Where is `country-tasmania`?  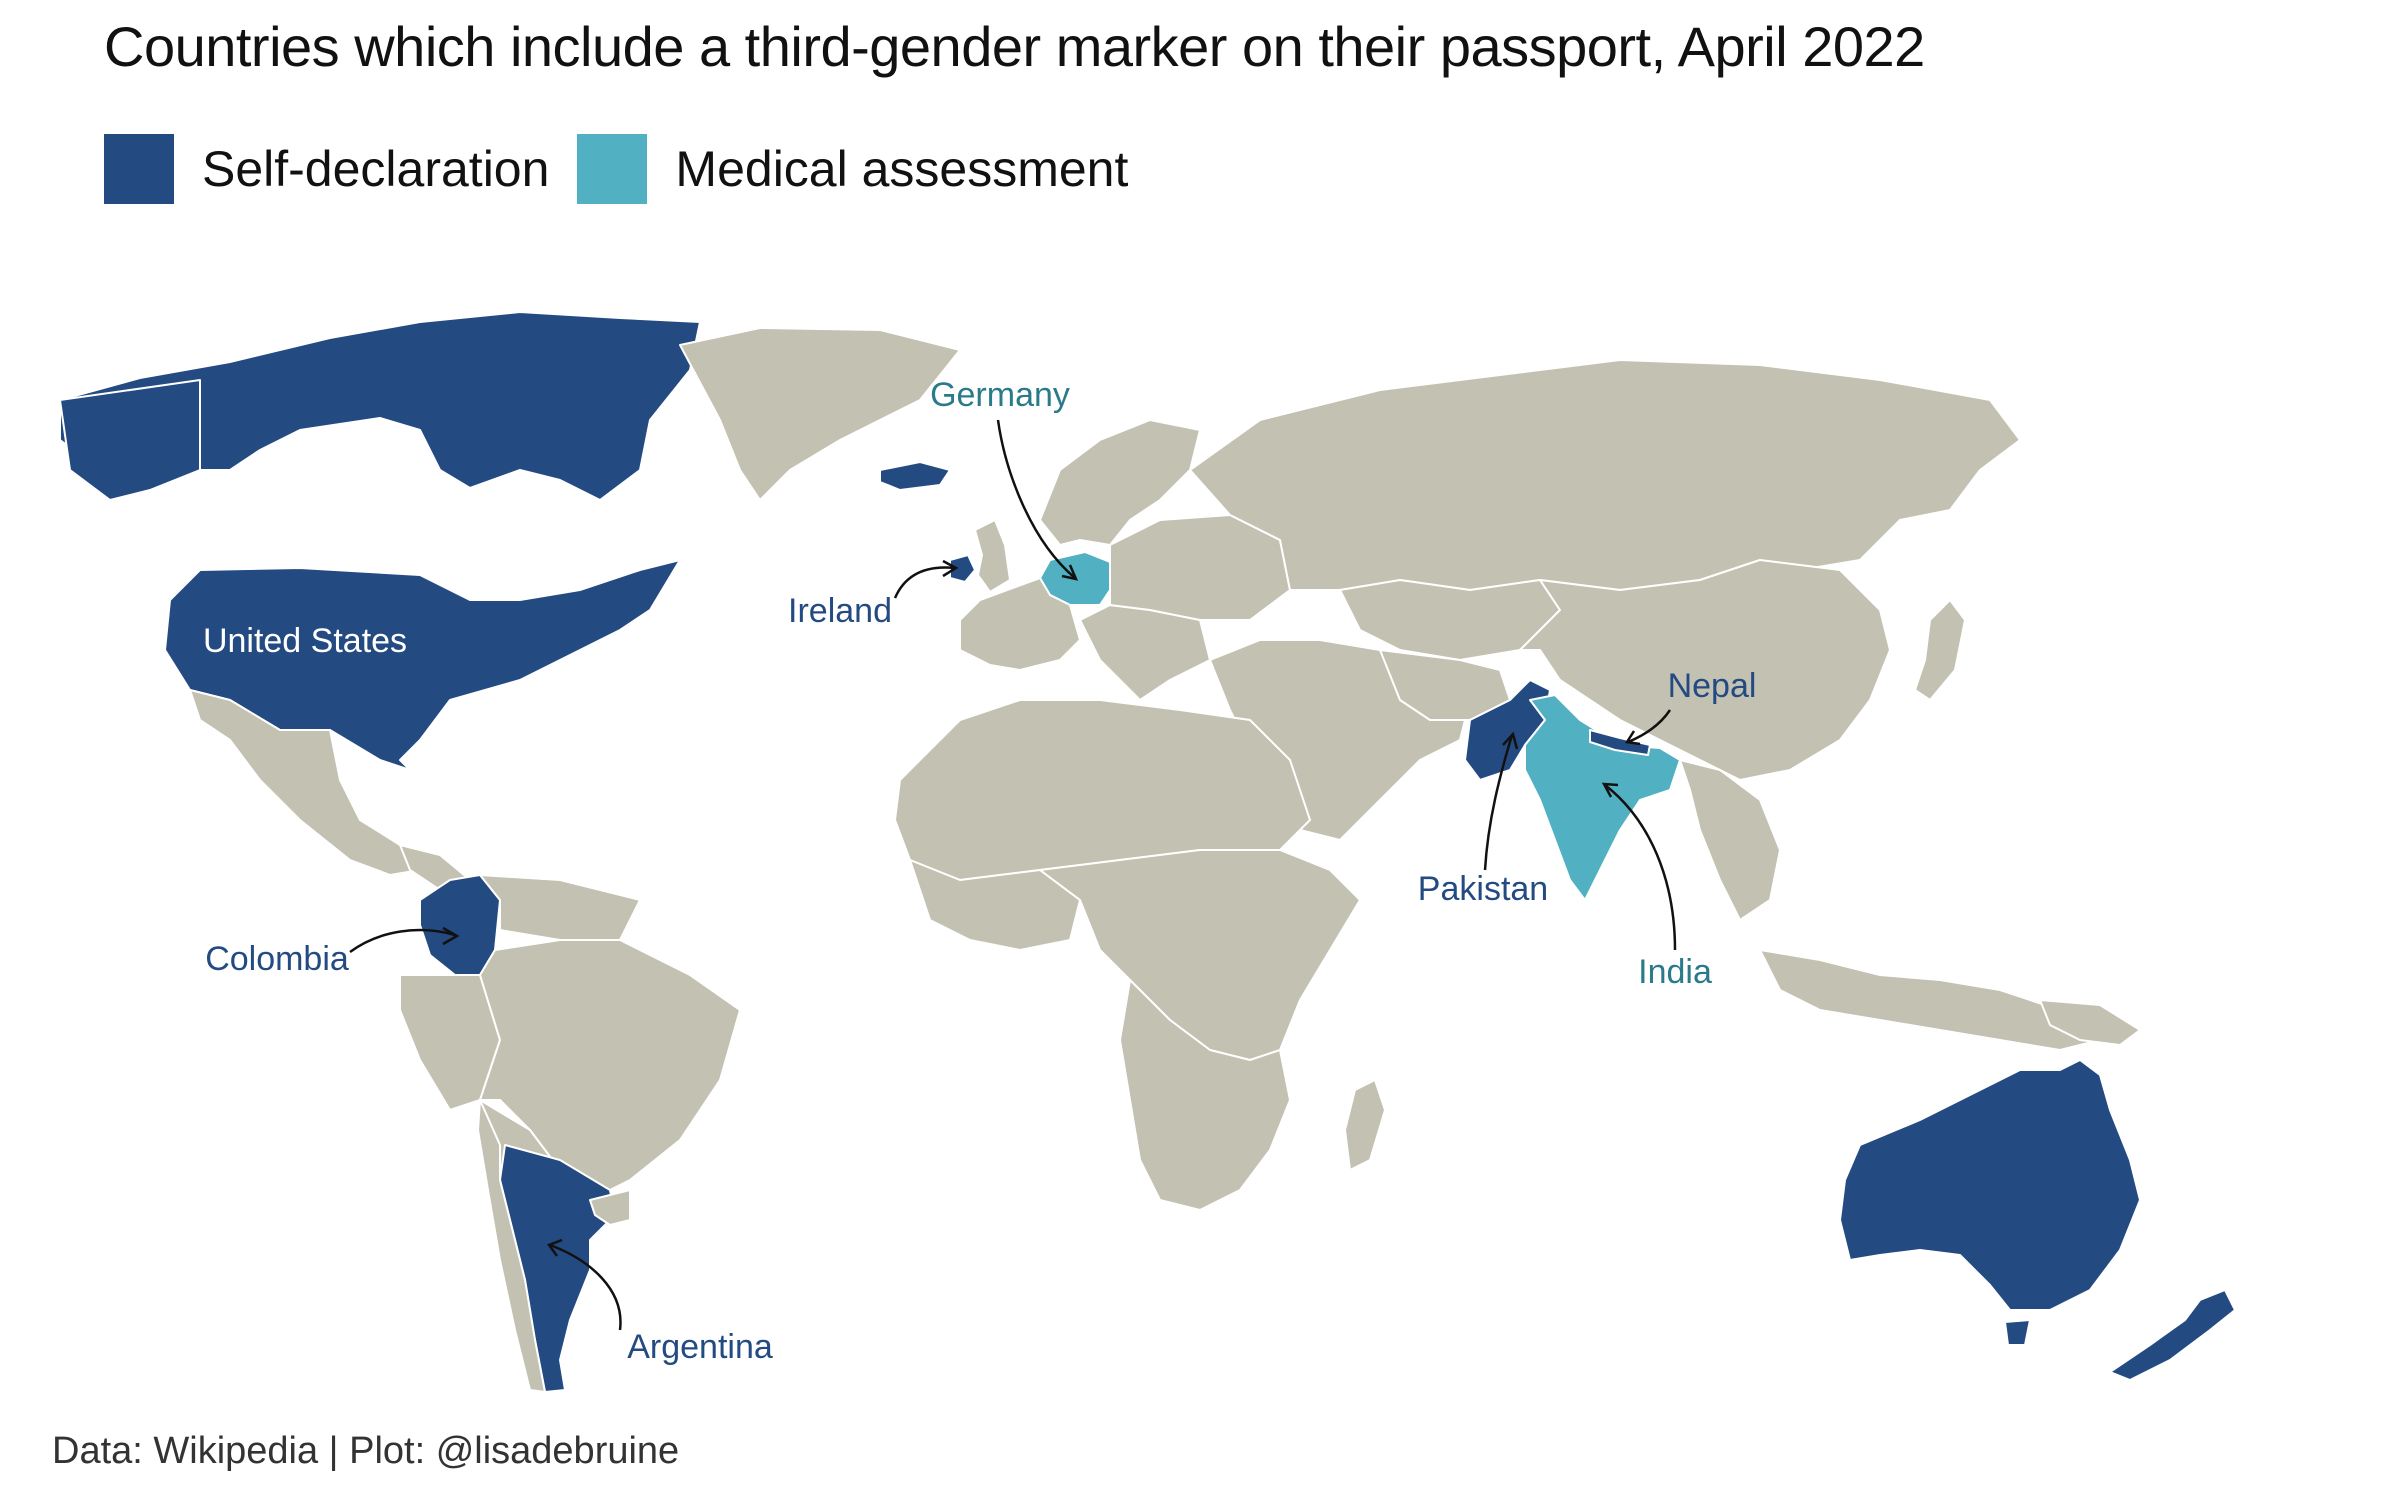 country-tasmania is located at coordinates (2017, 1332).